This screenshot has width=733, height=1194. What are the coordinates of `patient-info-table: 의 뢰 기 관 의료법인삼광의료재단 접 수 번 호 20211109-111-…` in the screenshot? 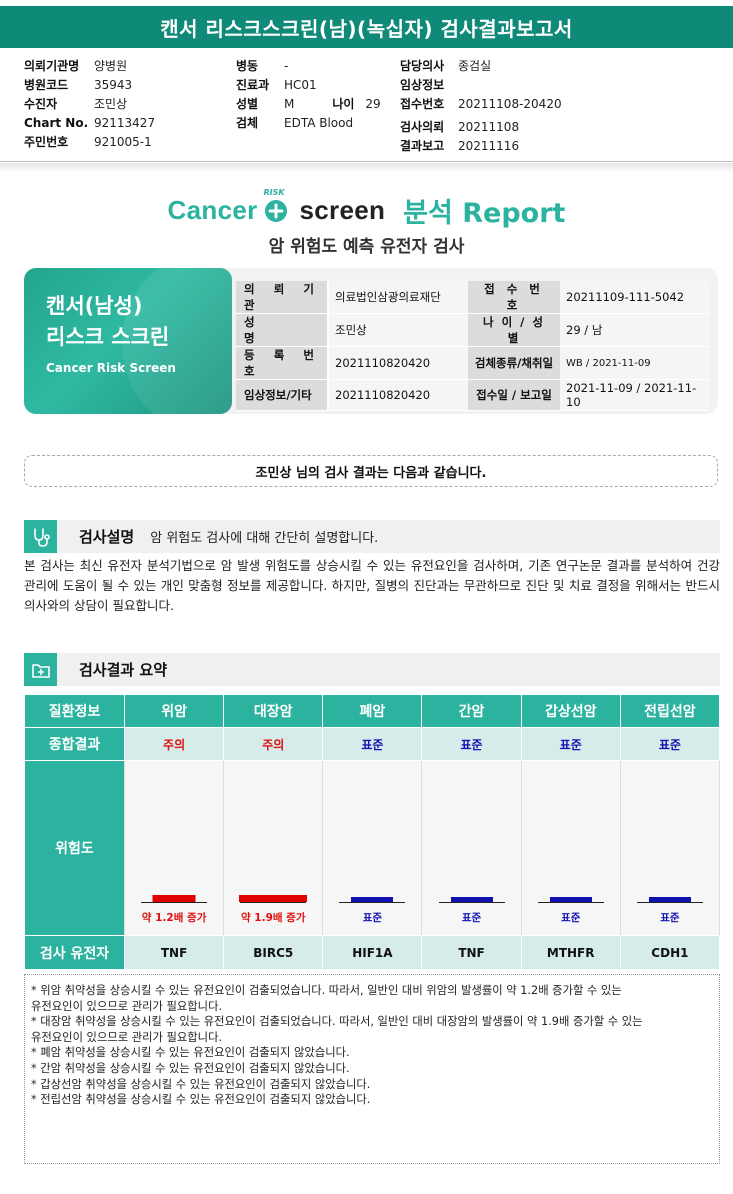 It's located at (473, 346).